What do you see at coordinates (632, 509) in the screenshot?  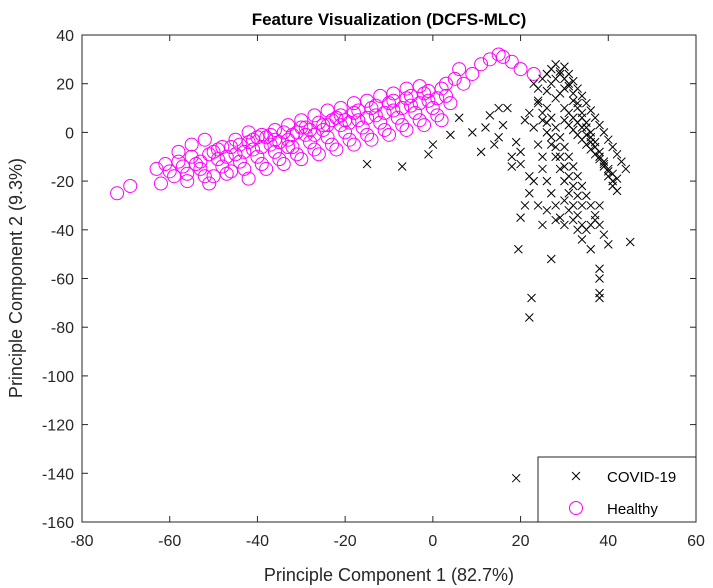 I see `legend-healthy-label: Healthy` at bounding box center [632, 509].